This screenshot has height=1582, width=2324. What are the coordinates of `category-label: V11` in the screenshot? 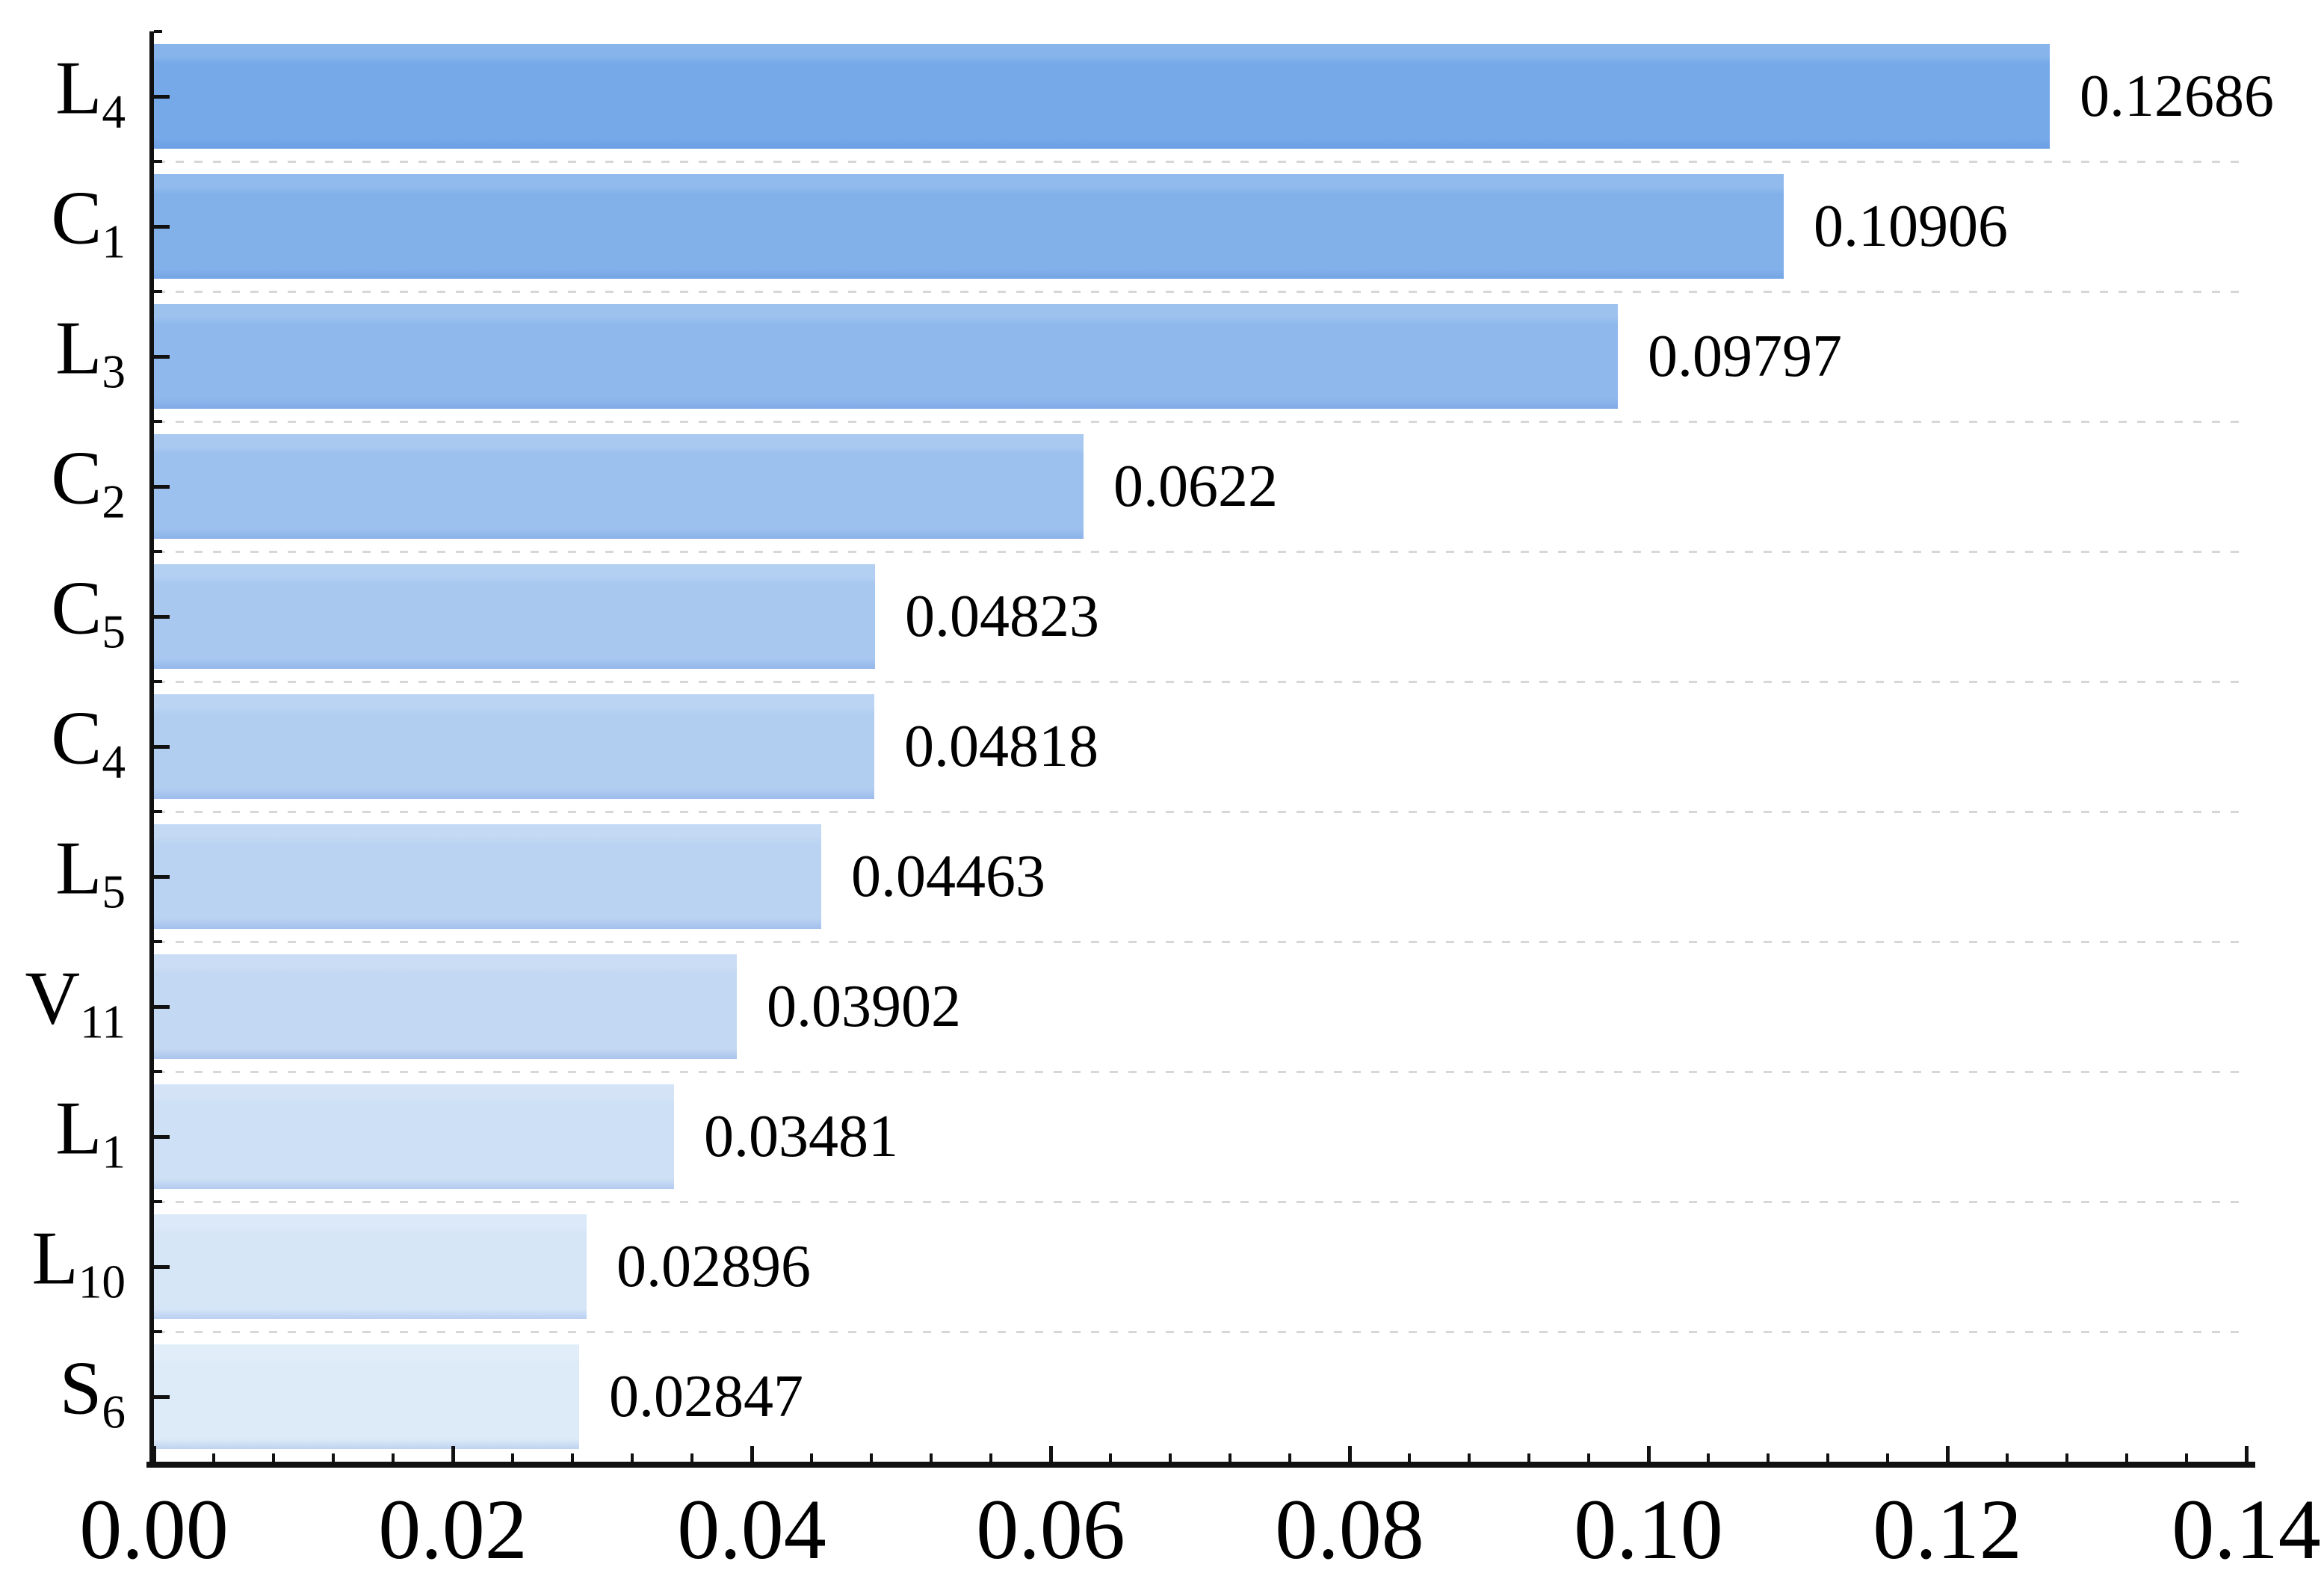 It's located at (63, 1003).